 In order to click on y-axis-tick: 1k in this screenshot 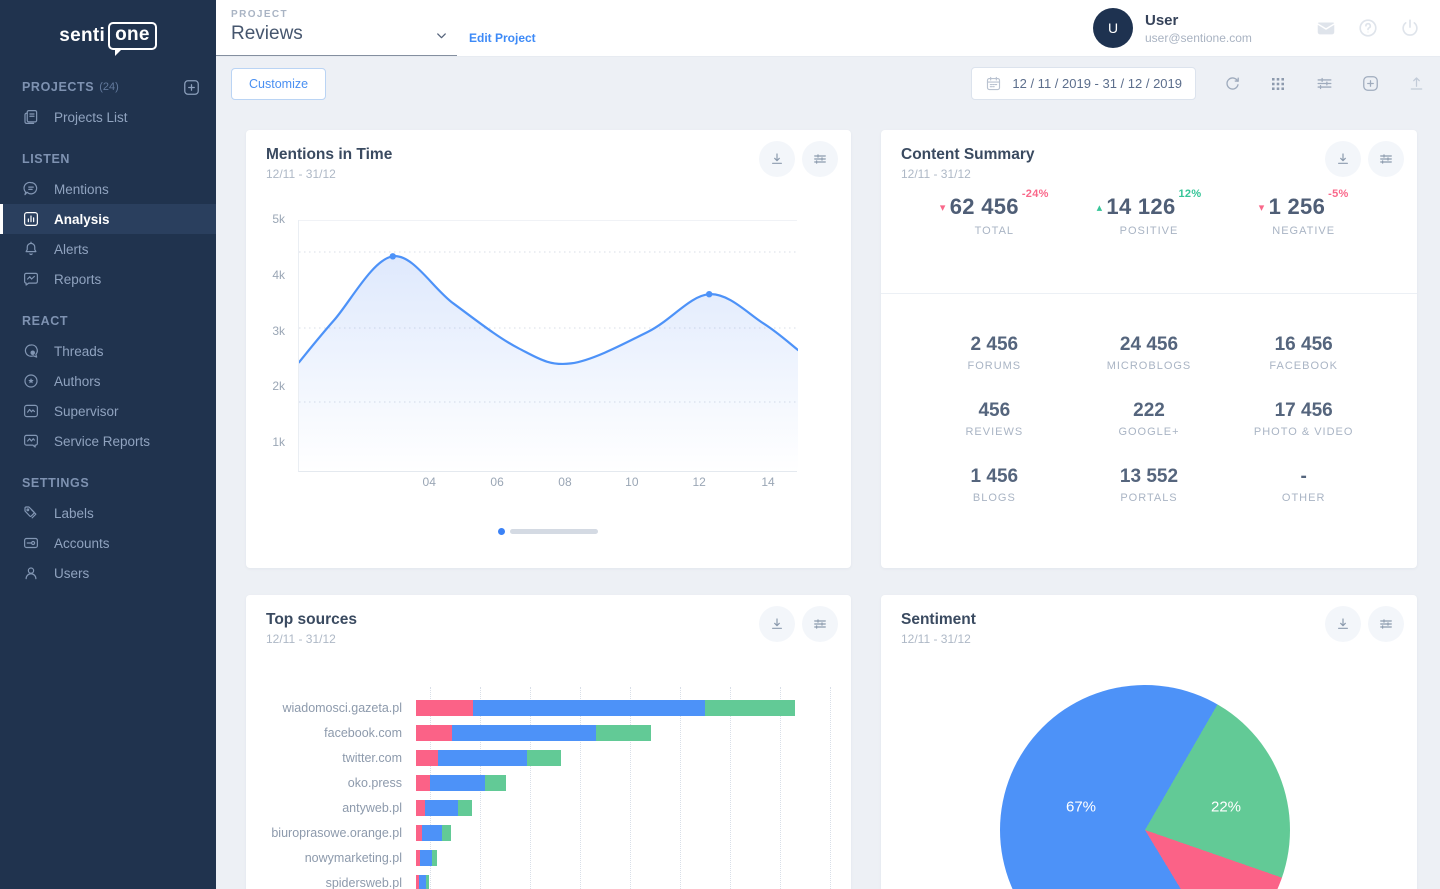, I will do `click(278, 442)`.